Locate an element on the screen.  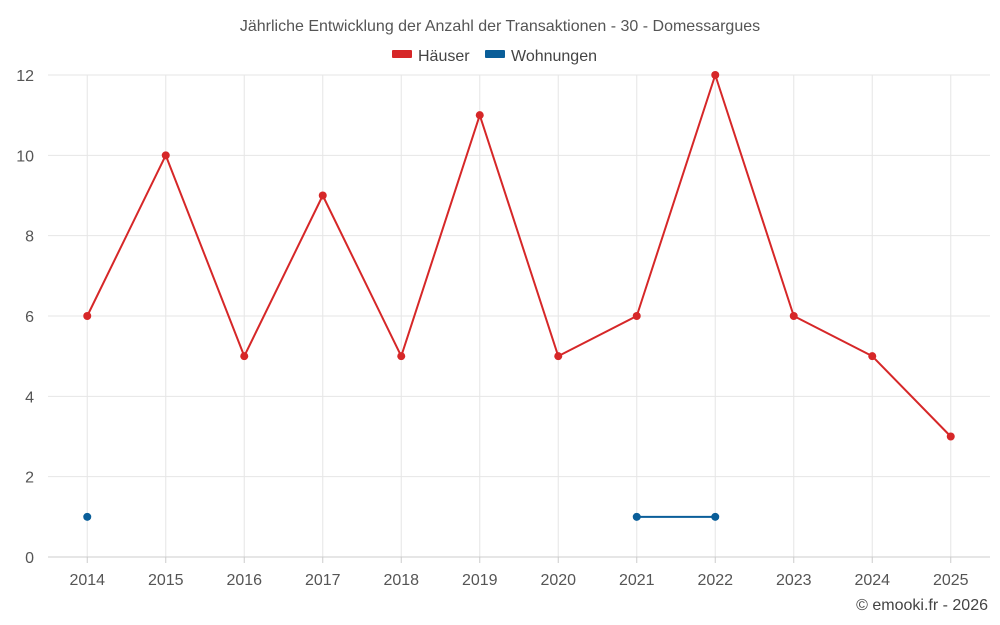
y-tick-label: 2 is located at coordinates (29, 478).